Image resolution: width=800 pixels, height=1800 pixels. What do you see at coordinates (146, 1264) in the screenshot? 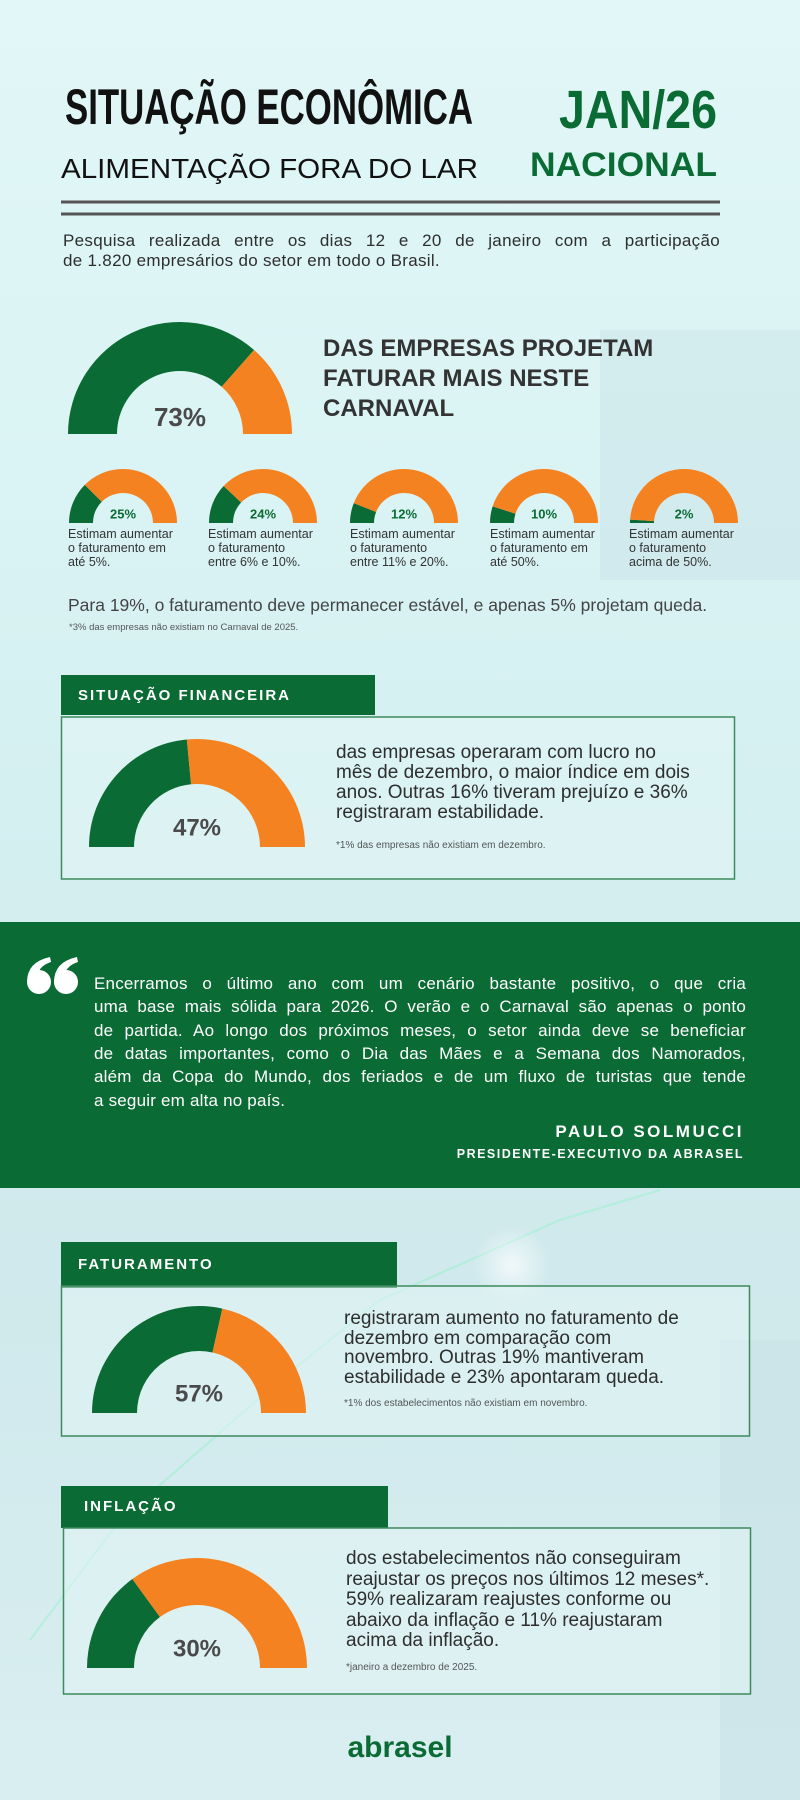
I see `tab-label: FATURAMENTO` at bounding box center [146, 1264].